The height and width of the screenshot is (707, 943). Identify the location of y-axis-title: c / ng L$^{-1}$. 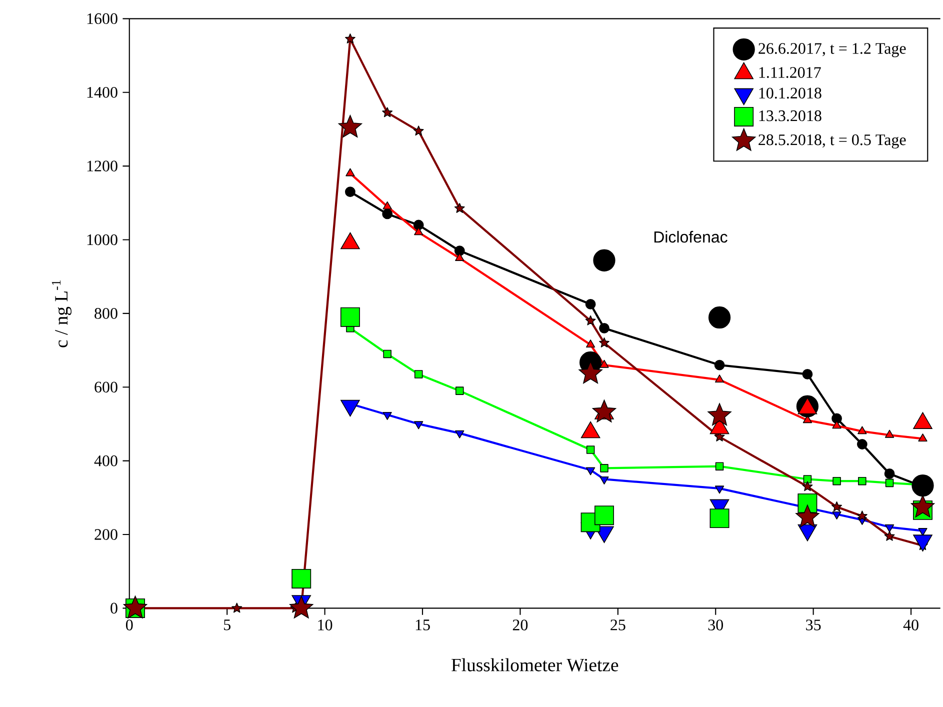
(62, 314).